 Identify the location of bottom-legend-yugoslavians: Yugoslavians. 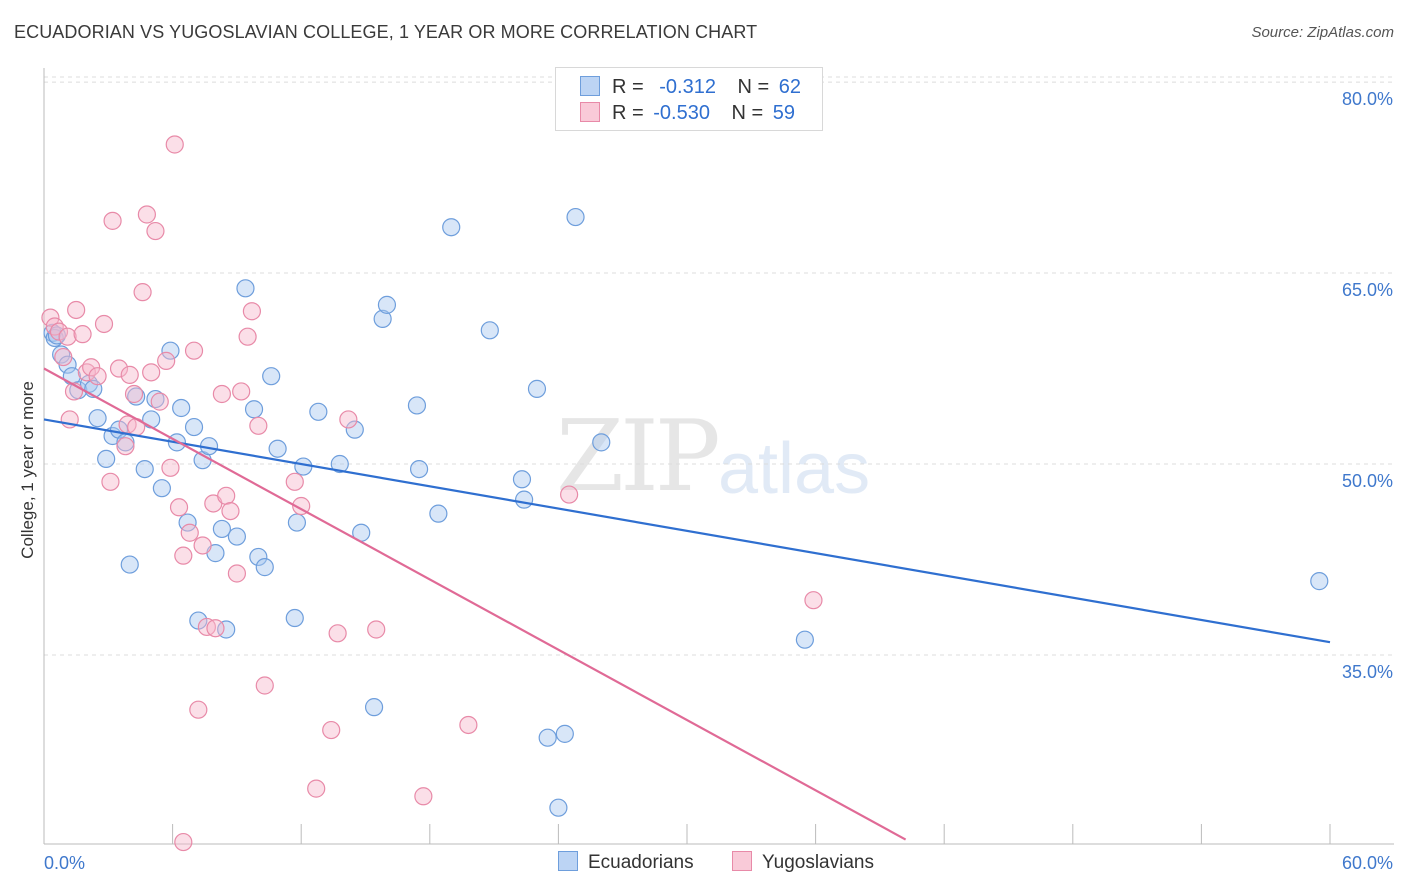
(803, 862).